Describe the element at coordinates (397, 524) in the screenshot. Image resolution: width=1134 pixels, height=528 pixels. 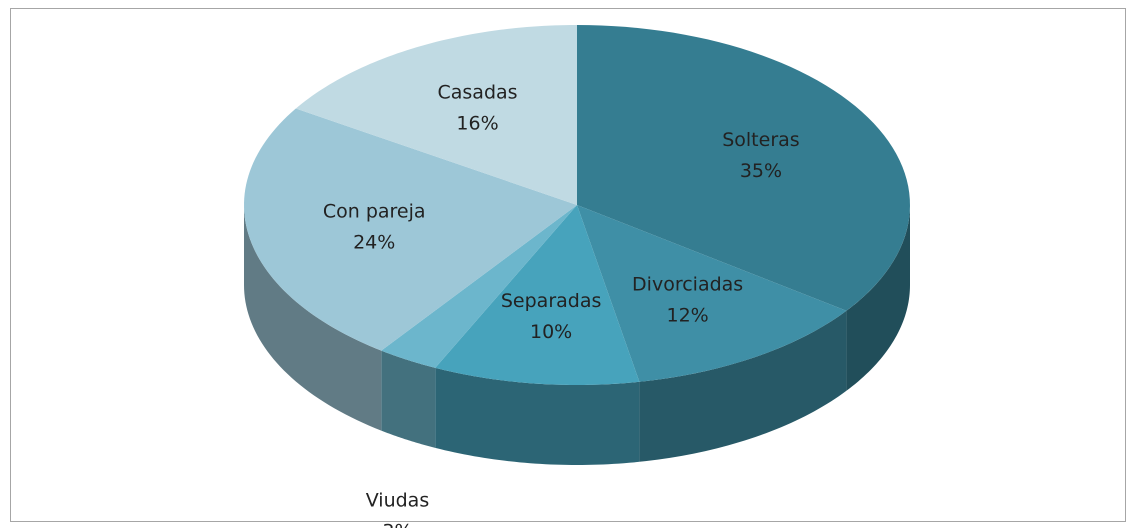
I see `data-label-value: 3%` at that location.